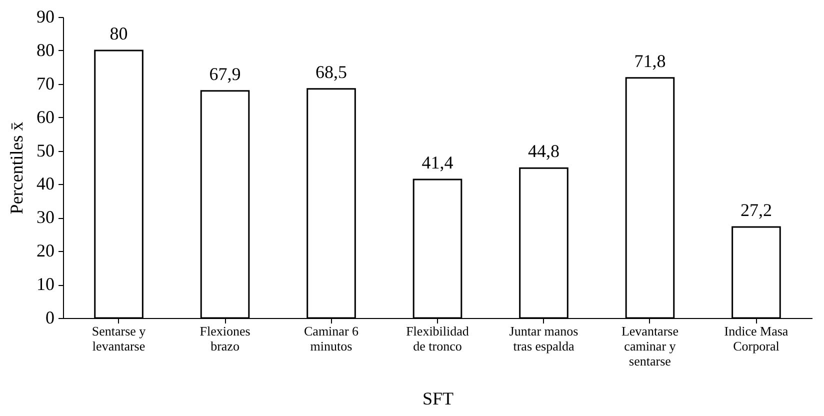 Image resolution: width=824 pixels, height=416 pixels. What do you see at coordinates (119, 339) in the screenshot?
I see `x-tick-label: Sentarse y levantarse` at bounding box center [119, 339].